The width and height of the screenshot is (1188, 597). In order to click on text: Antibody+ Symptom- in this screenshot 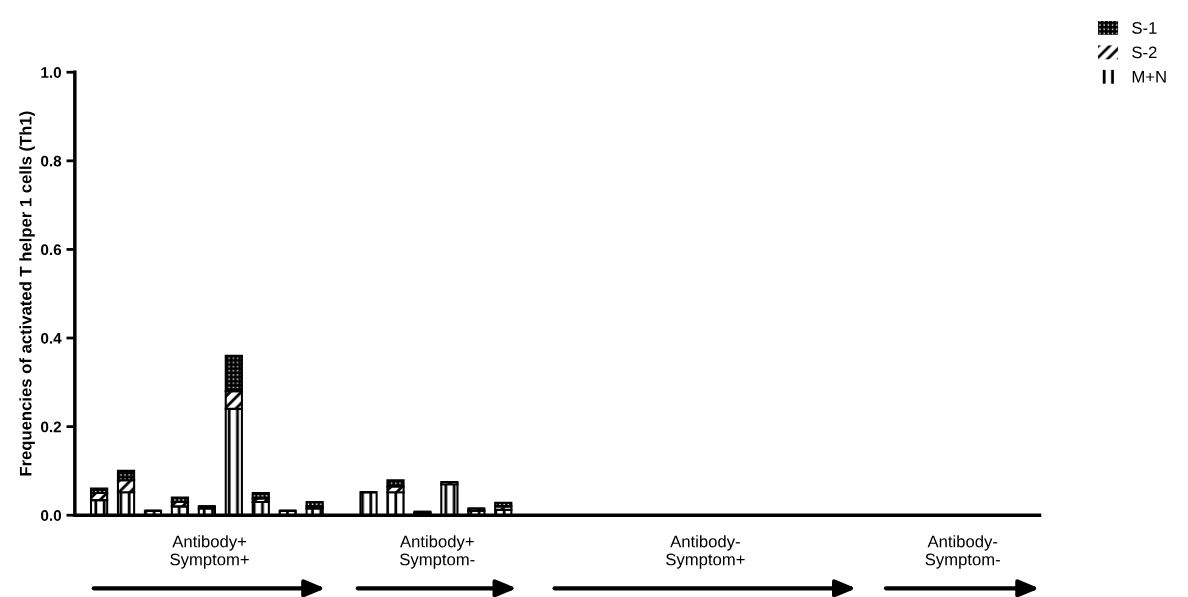, I will do `click(437, 552)`.